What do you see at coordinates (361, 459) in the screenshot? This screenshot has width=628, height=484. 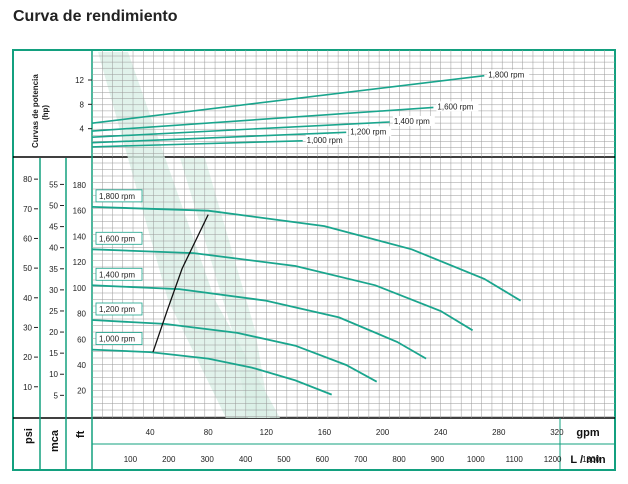 I see `lmin-tick-label: 700` at bounding box center [361, 459].